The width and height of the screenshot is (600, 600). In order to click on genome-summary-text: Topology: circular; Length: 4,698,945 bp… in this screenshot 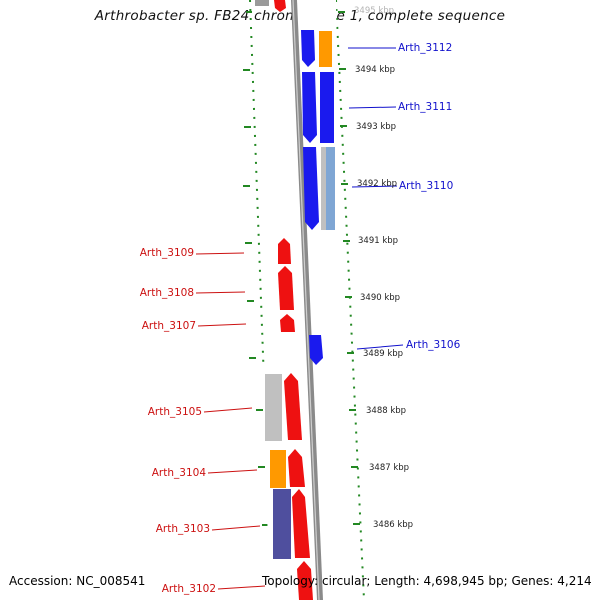, I will do `click(427, 581)`.